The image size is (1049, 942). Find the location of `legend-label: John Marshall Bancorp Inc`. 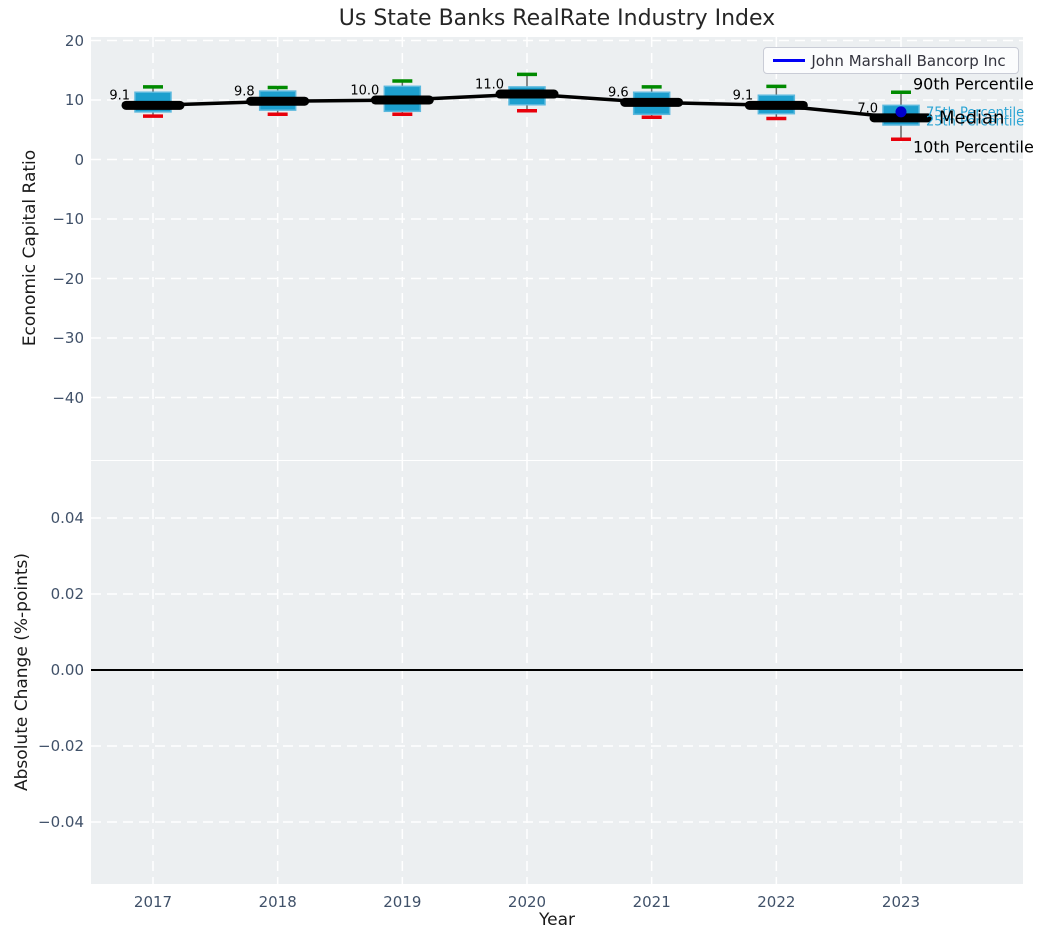

legend-label: John Marshall Bancorp Inc is located at coordinates (908, 60).